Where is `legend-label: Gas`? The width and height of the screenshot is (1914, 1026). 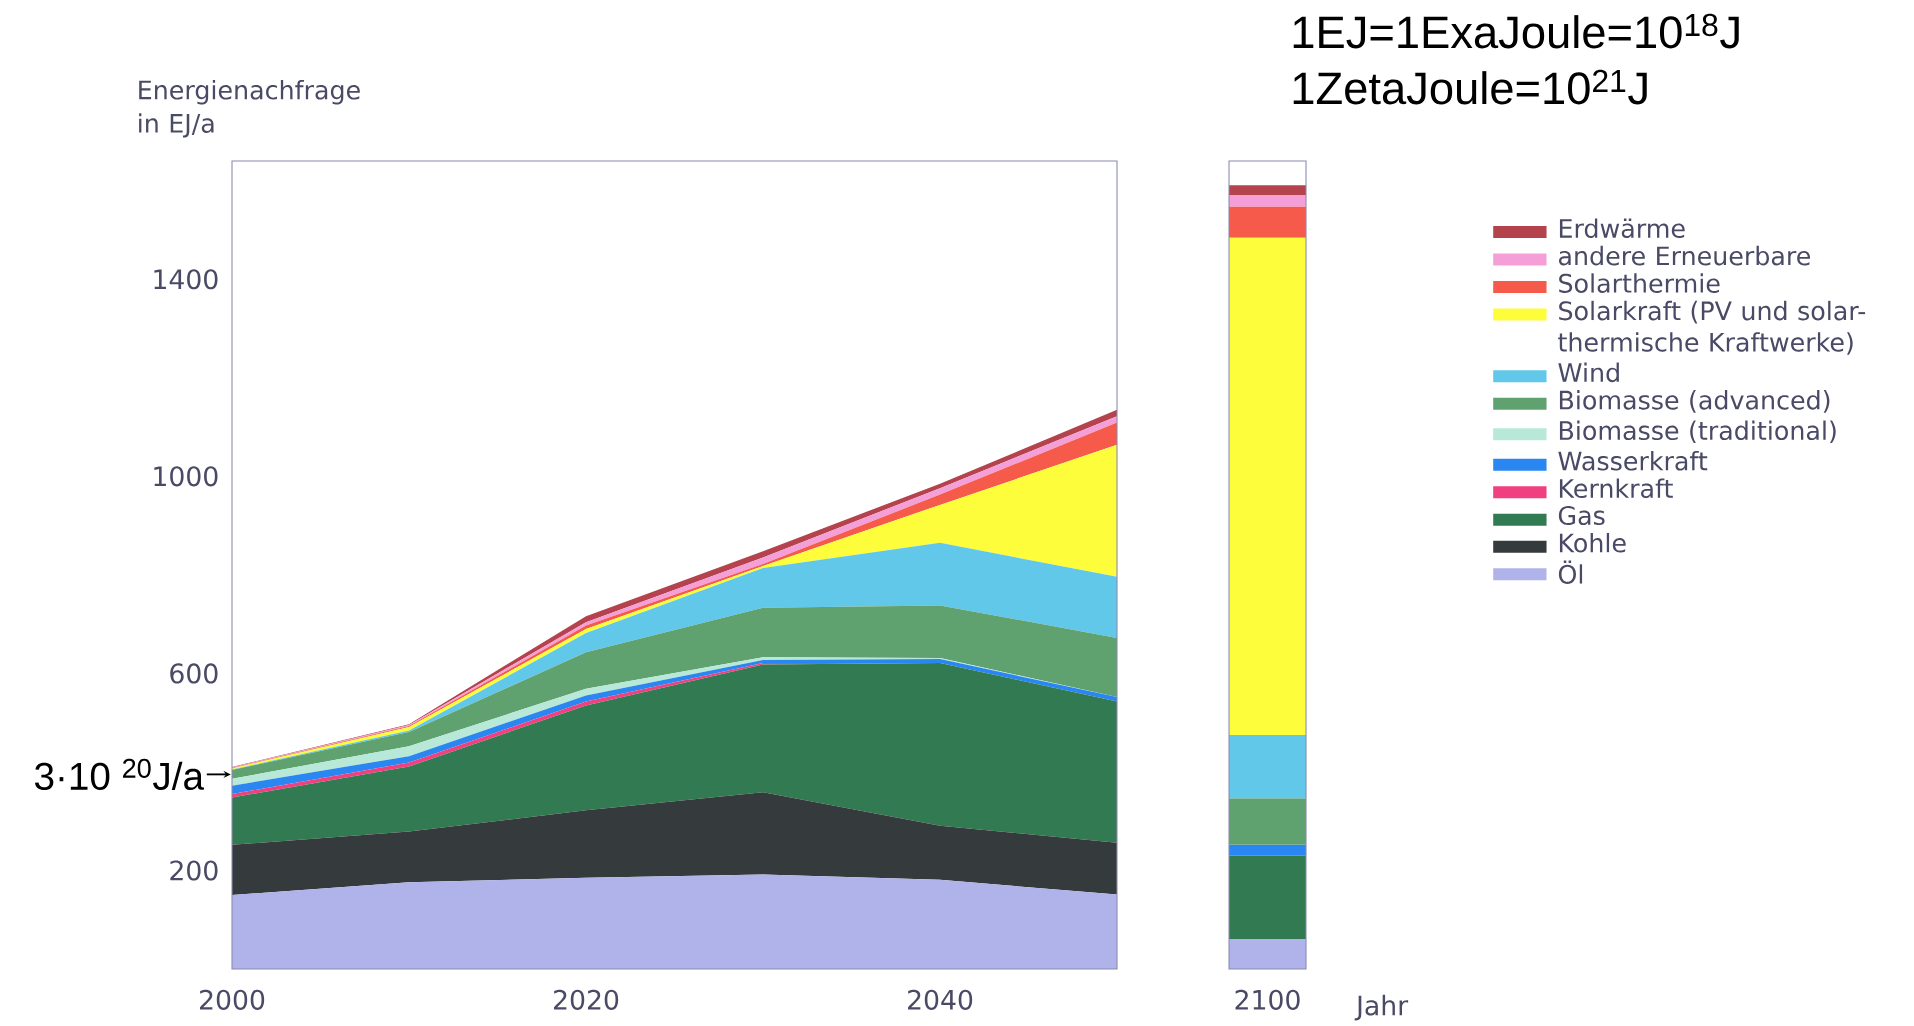 legend-label: Gas is located at coordinates (1581, 515).